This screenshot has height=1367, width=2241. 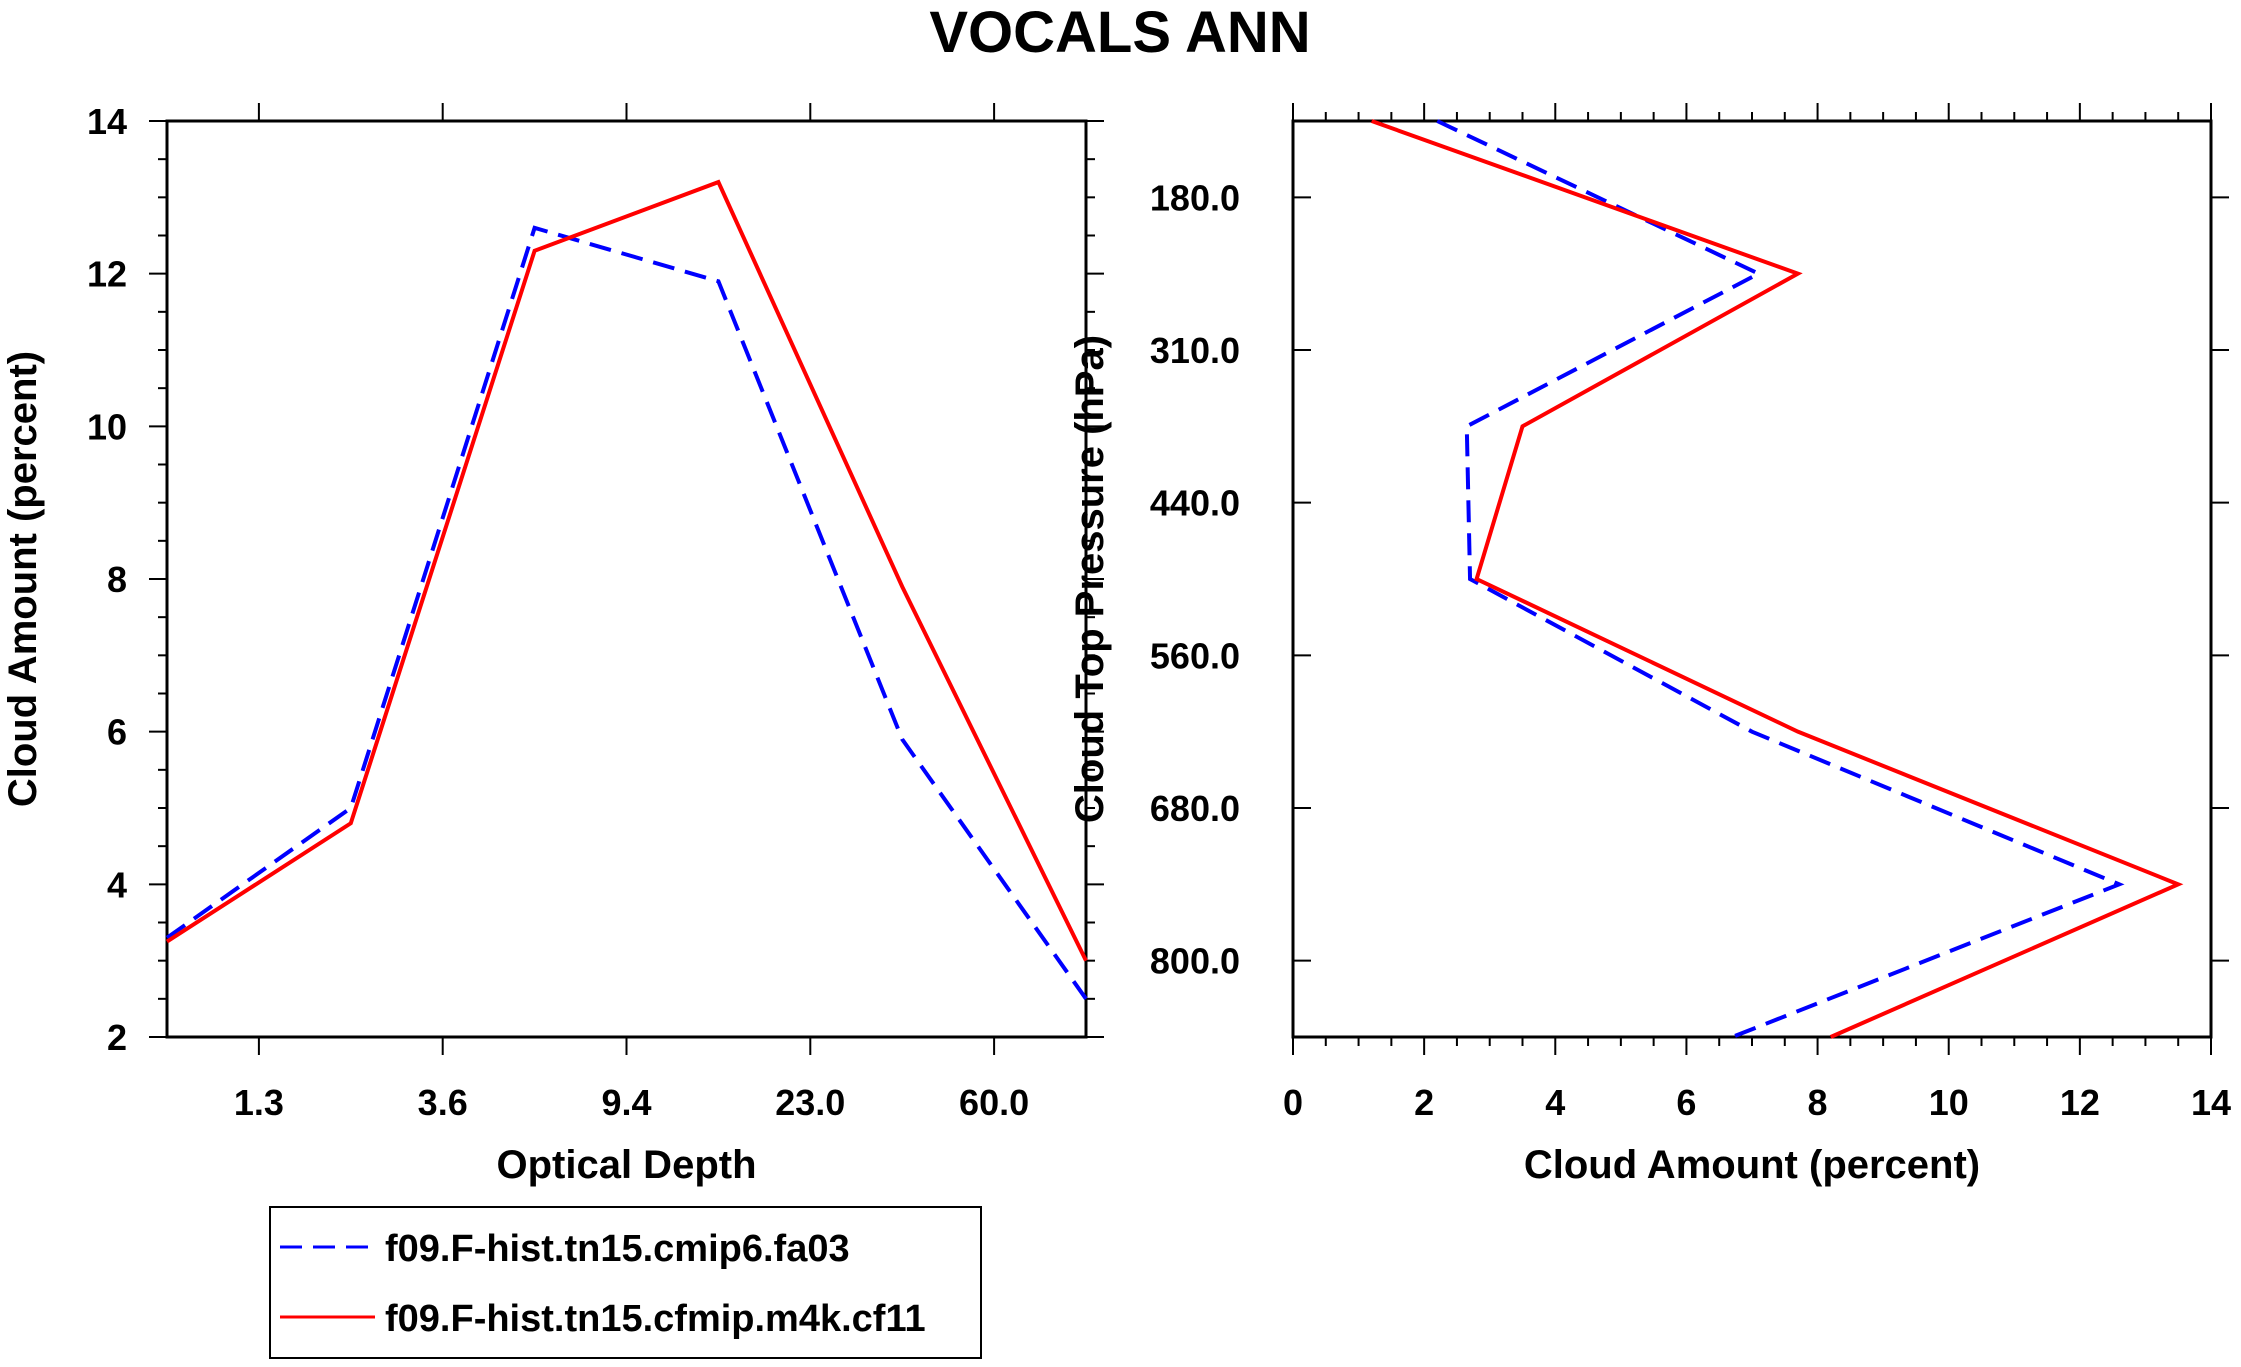 I want to click on right-x-tick-label: 4, so click(x=1555, y=1102).